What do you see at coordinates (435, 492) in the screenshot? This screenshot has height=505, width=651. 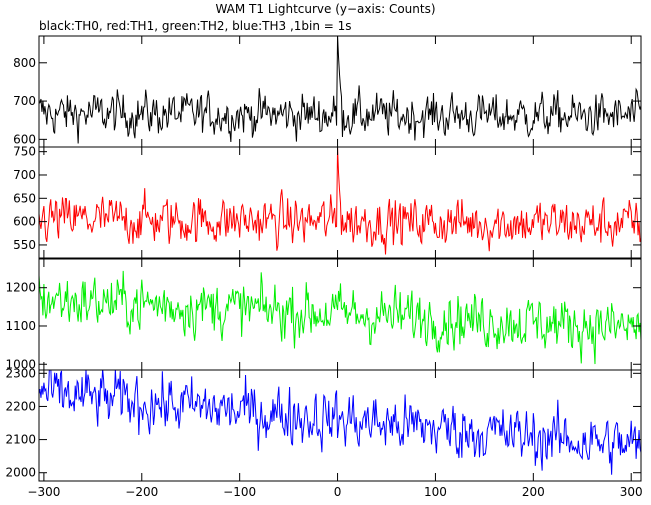 I see `x-tick-label: 100` at bounding box center [435, 492].